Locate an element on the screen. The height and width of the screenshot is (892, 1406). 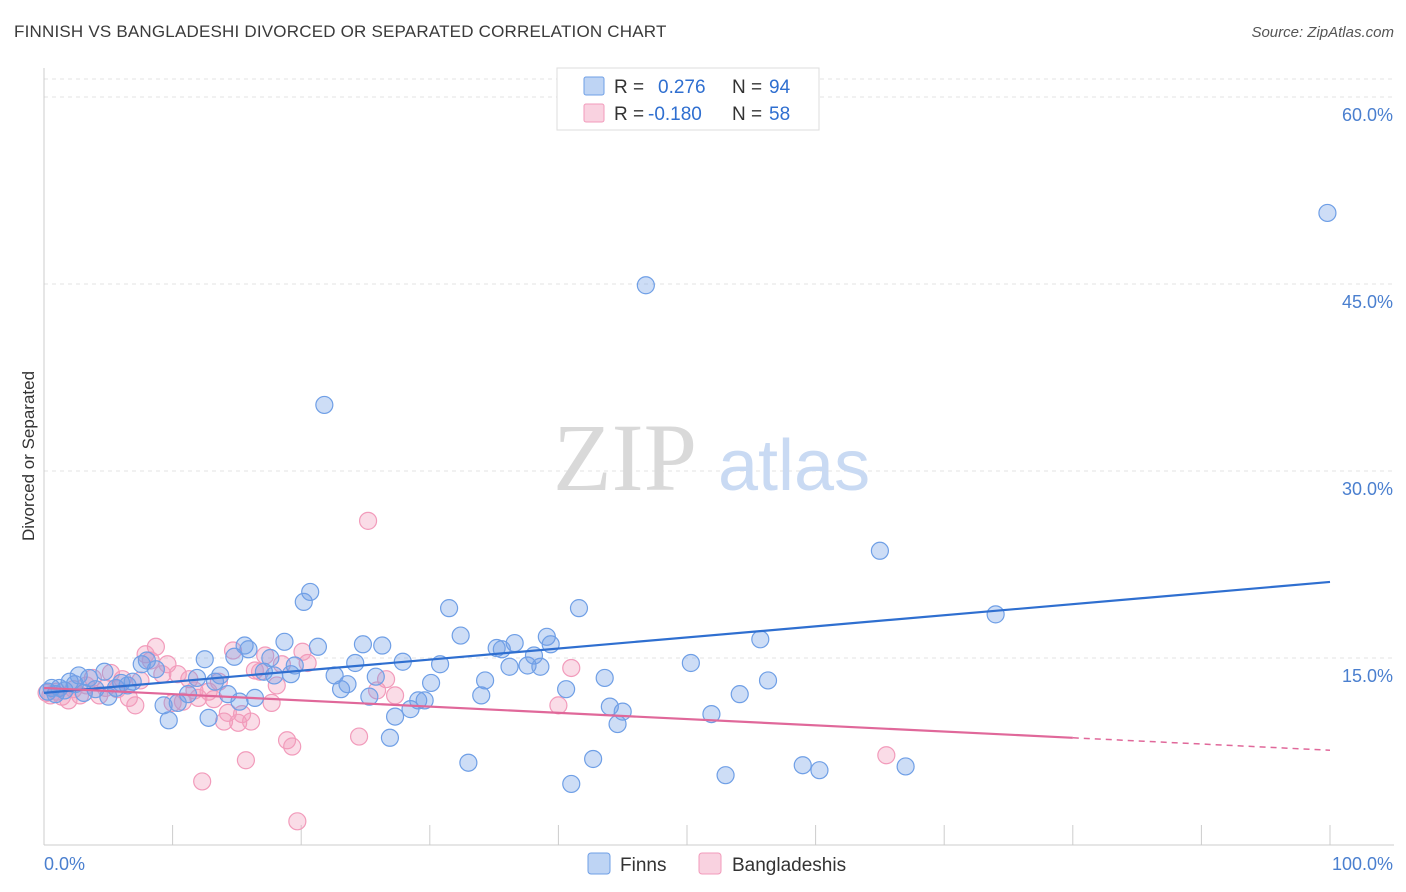
bottom-legend: Finns Bangladeshis is located at coordinates (716, 864).